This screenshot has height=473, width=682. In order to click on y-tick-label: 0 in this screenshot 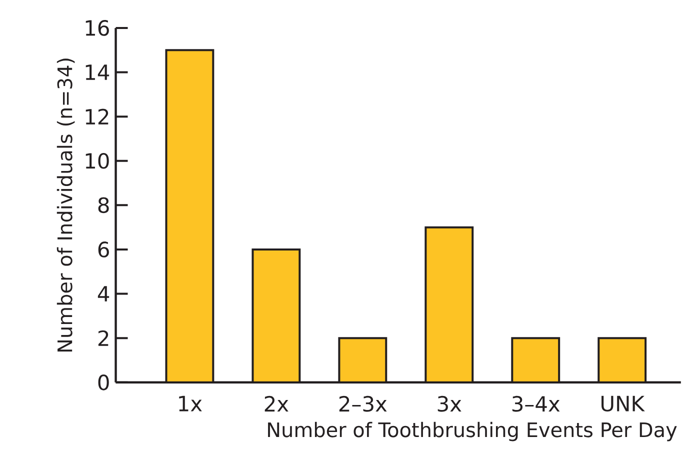, I will do `click(103, 382)`.